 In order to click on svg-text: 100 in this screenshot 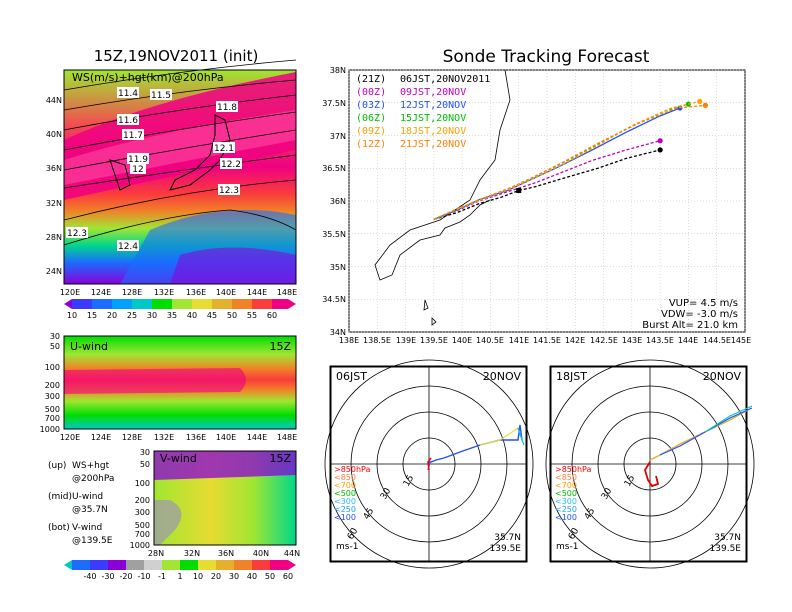, I will do `click(52, 367)`.